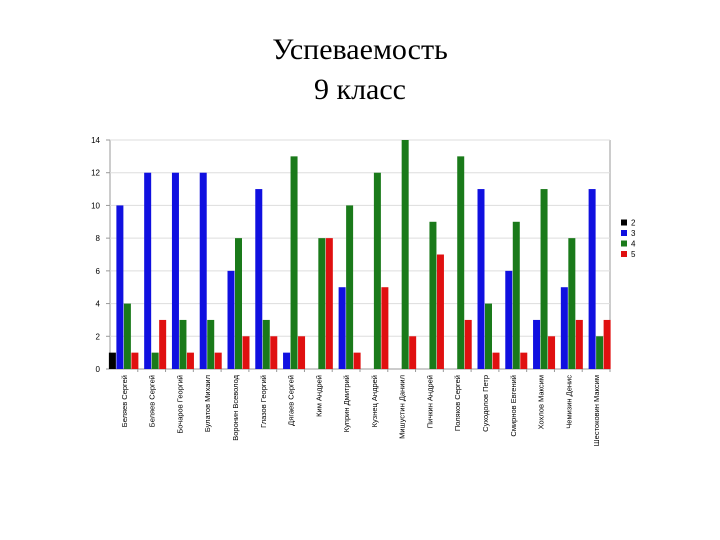 This screenshot has width=720, height=540. What do you see at coordinates (633, 244) in the screenshot?
I see `legend-label-4: 4` at bounding box center [633, 244].